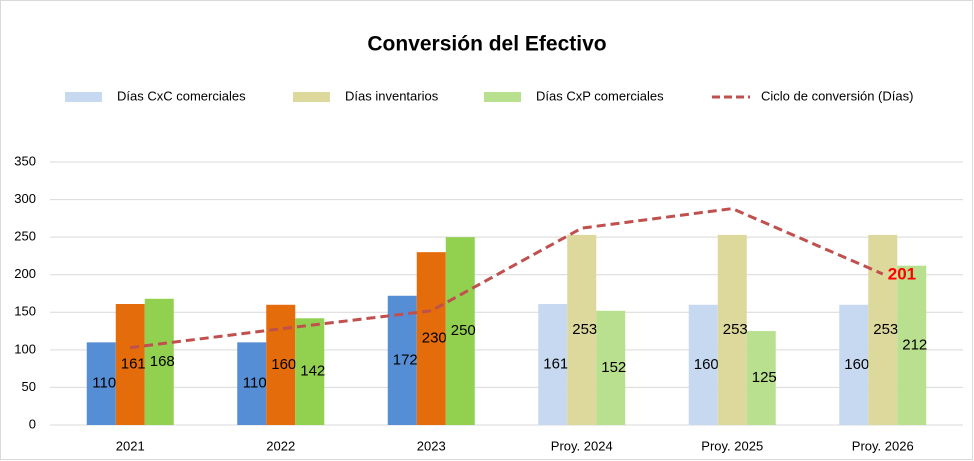 The image size is (974, 461). I want to click on legend-label: Días CxP comerciales, so click(600, 95).